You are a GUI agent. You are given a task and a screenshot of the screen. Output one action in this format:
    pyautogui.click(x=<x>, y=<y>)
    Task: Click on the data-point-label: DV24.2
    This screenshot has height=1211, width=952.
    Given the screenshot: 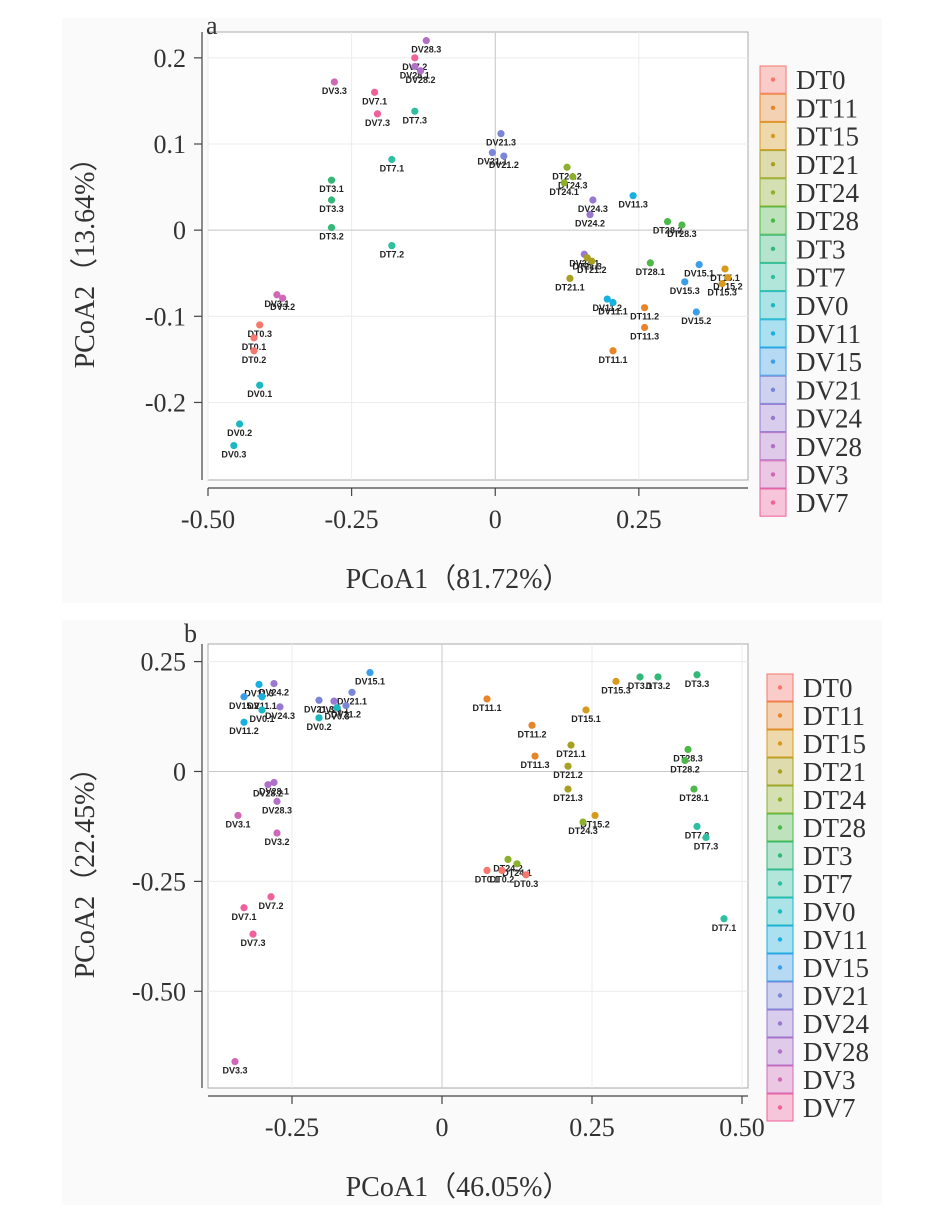 What is the action you would take?
    pyautogui.click(x=590, y=224)
    